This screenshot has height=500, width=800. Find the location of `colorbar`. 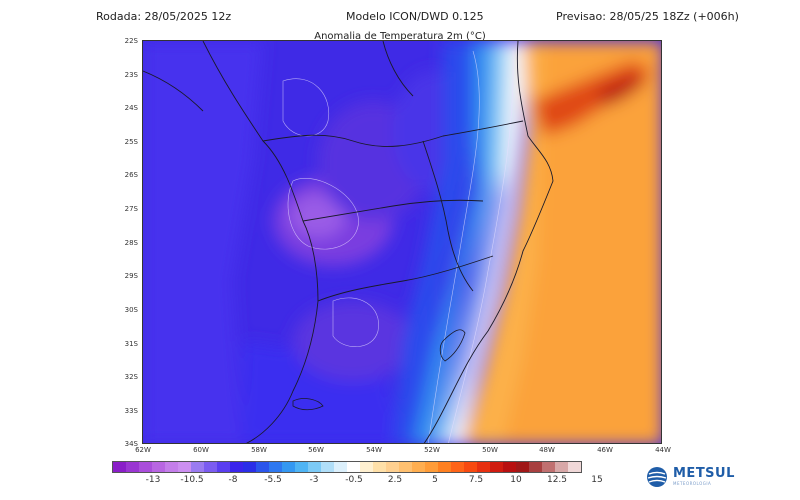

colorbar is located at coordinates (347, 467).